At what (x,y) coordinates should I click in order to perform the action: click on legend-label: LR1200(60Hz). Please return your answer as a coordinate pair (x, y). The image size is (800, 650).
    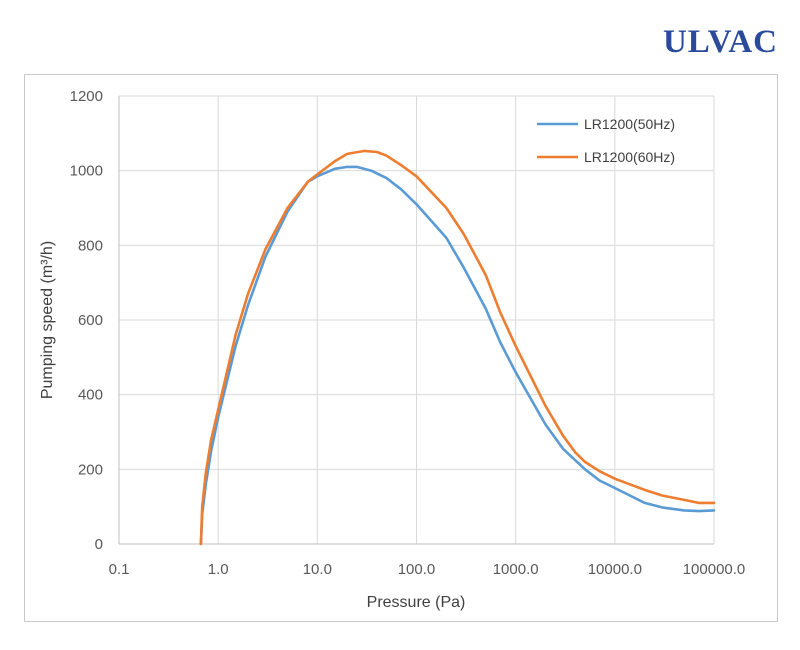
    Looking at the image, I should click on (629, 157).